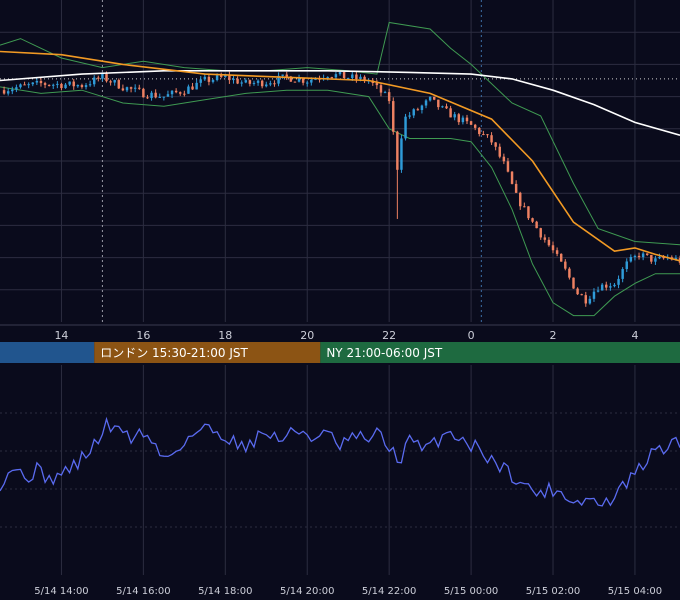  What do you see at coordinates (471, 591) in the screenshot?
I see `osc-x-tick-label: 5/15 00:00` at bounding box center [471, 591].